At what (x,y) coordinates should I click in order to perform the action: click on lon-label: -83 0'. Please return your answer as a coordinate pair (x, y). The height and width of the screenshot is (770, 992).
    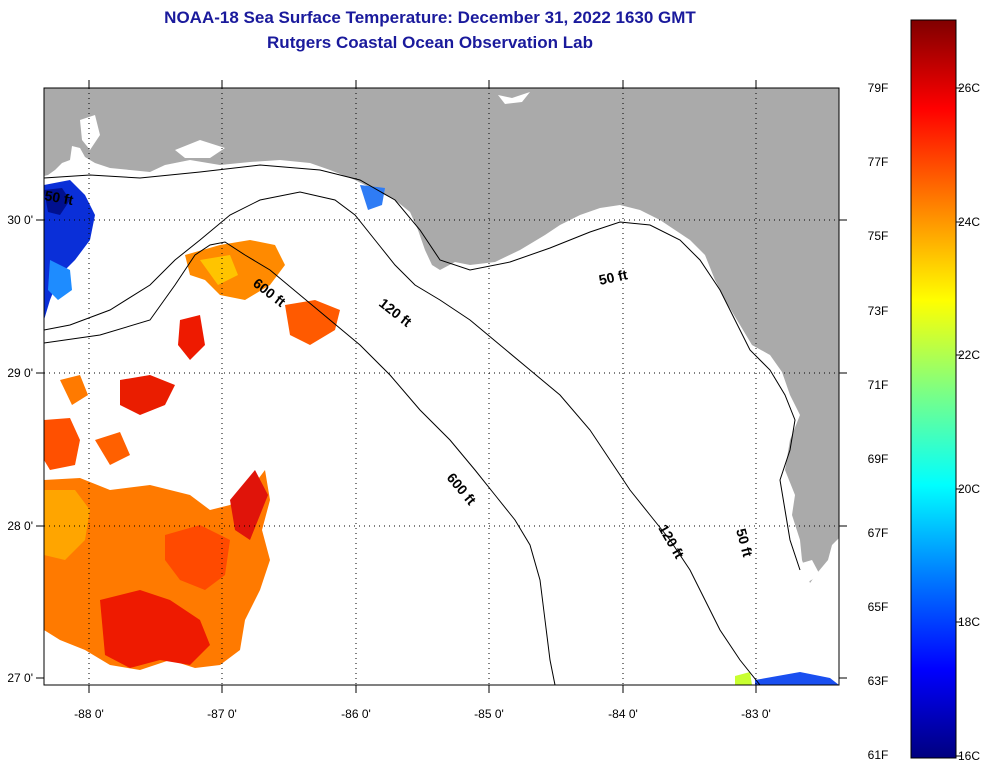
    Looking at the image, I should click on (756, 714).